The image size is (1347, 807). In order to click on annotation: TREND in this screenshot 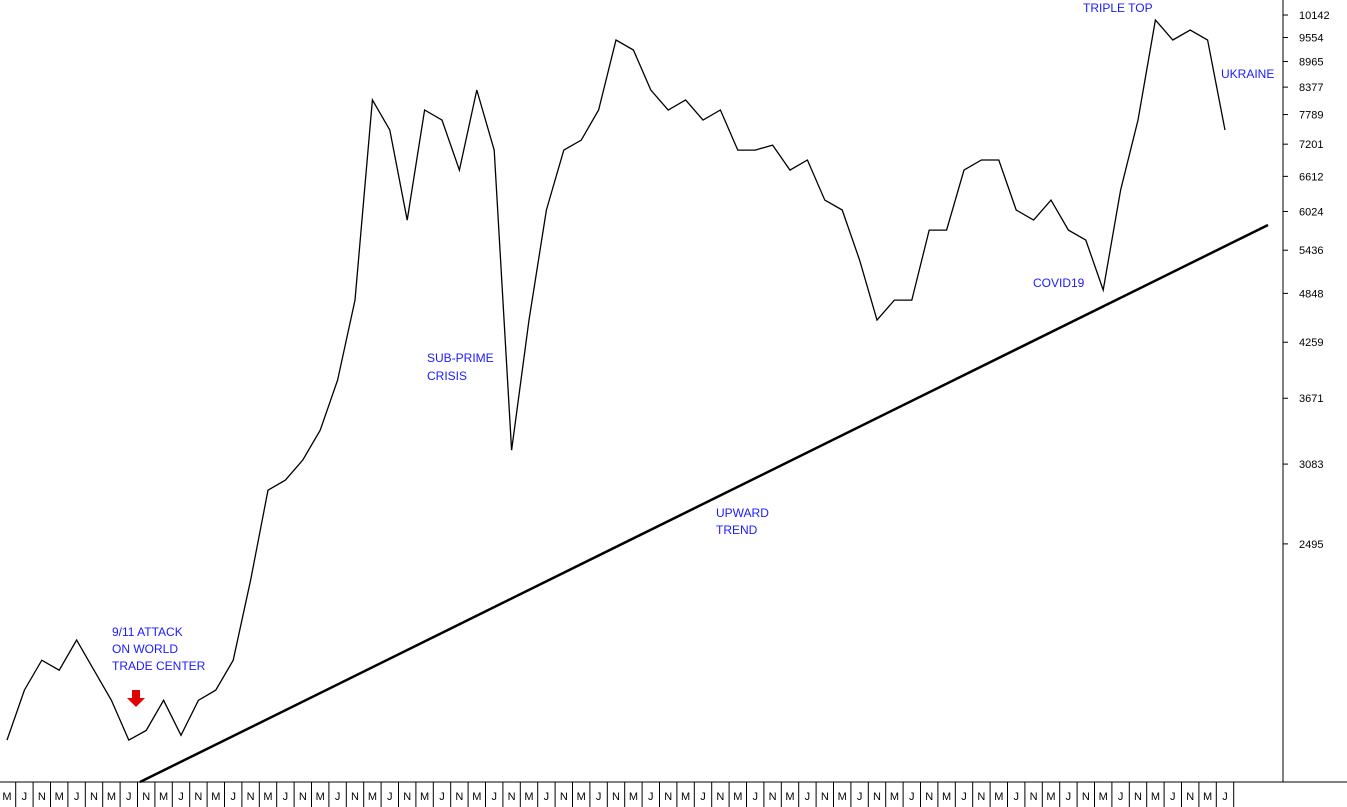, I will do `click(737, 530)`.